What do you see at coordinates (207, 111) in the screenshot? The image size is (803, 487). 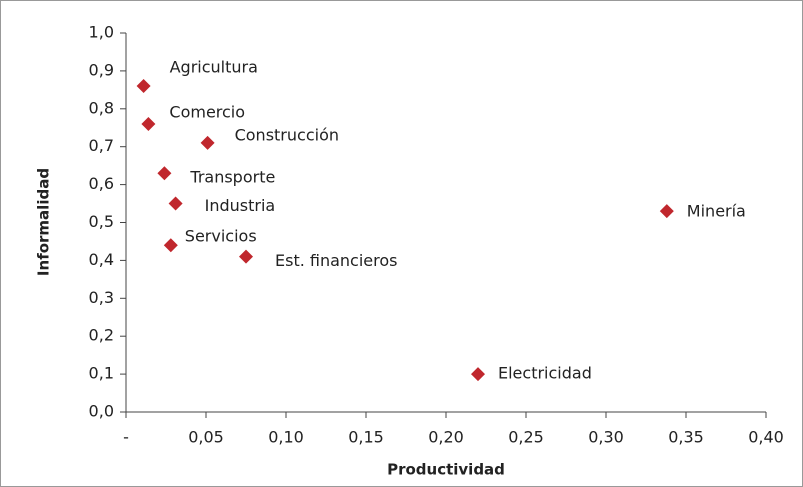 I see `point-label: Comercio` at bounding box center [207, 111].